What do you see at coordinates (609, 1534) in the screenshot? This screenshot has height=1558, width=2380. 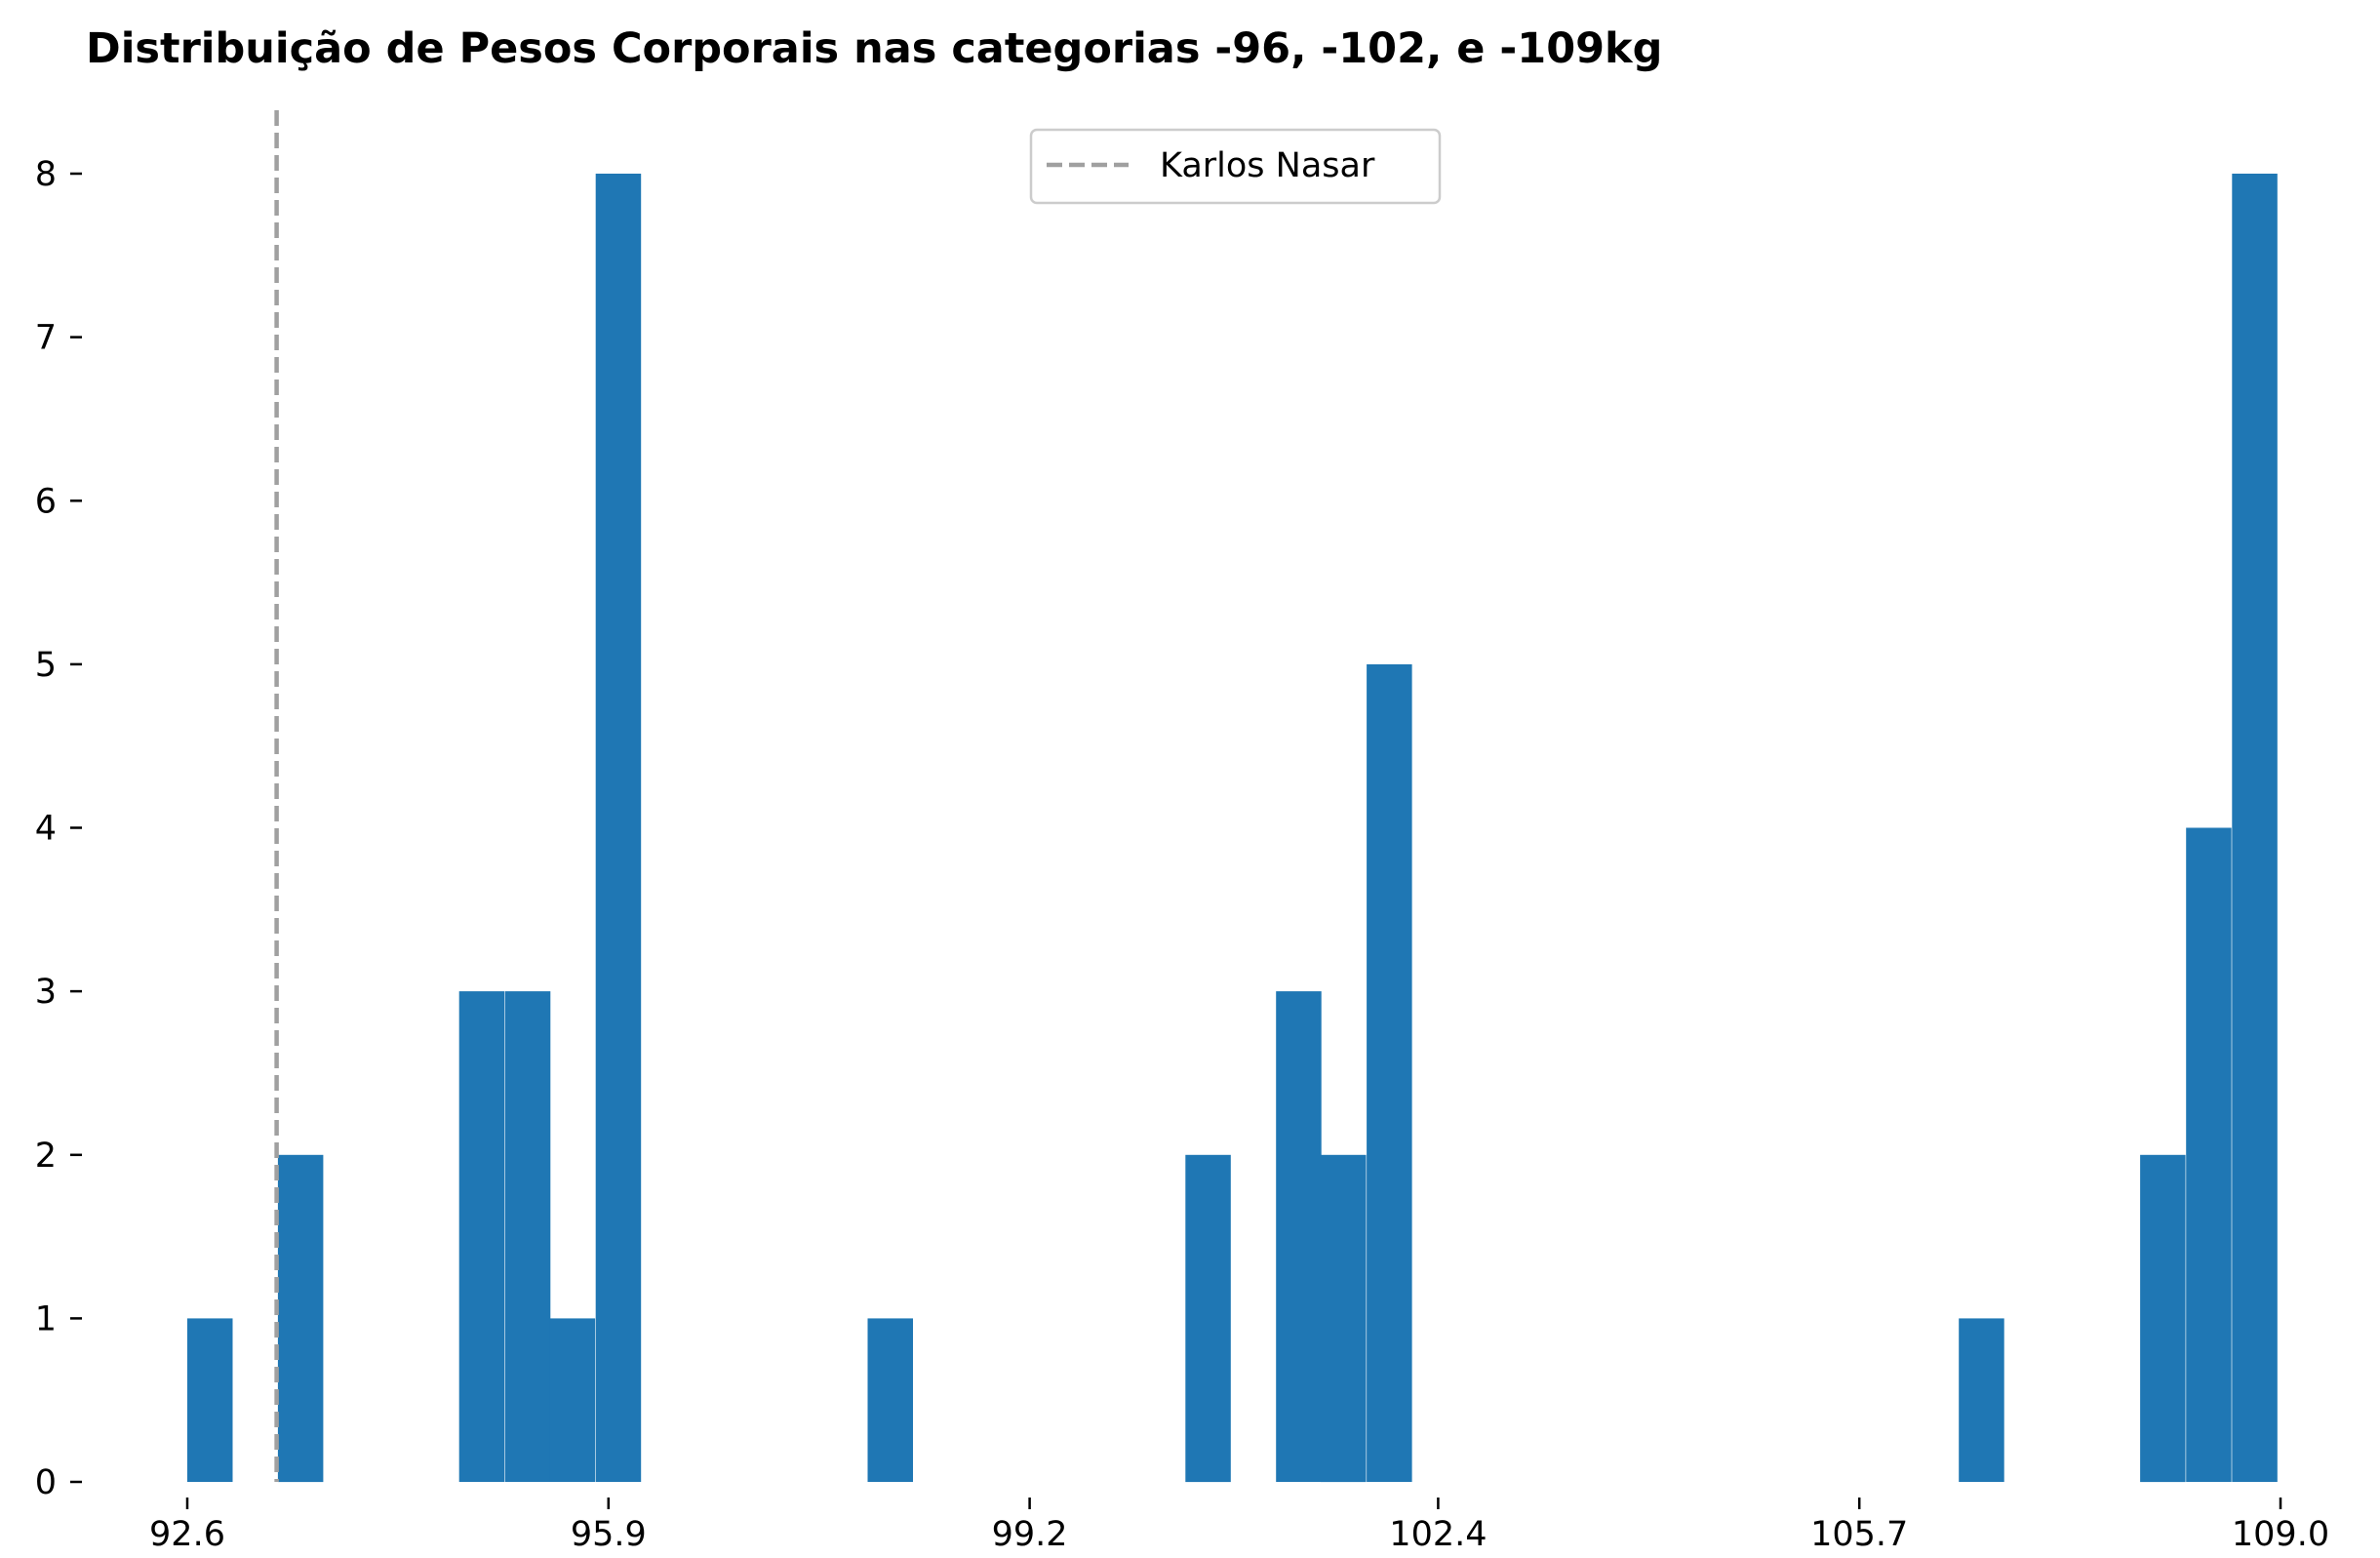 I see `x-tick-label-1: 95.9` at bounding box center [609, 1534].